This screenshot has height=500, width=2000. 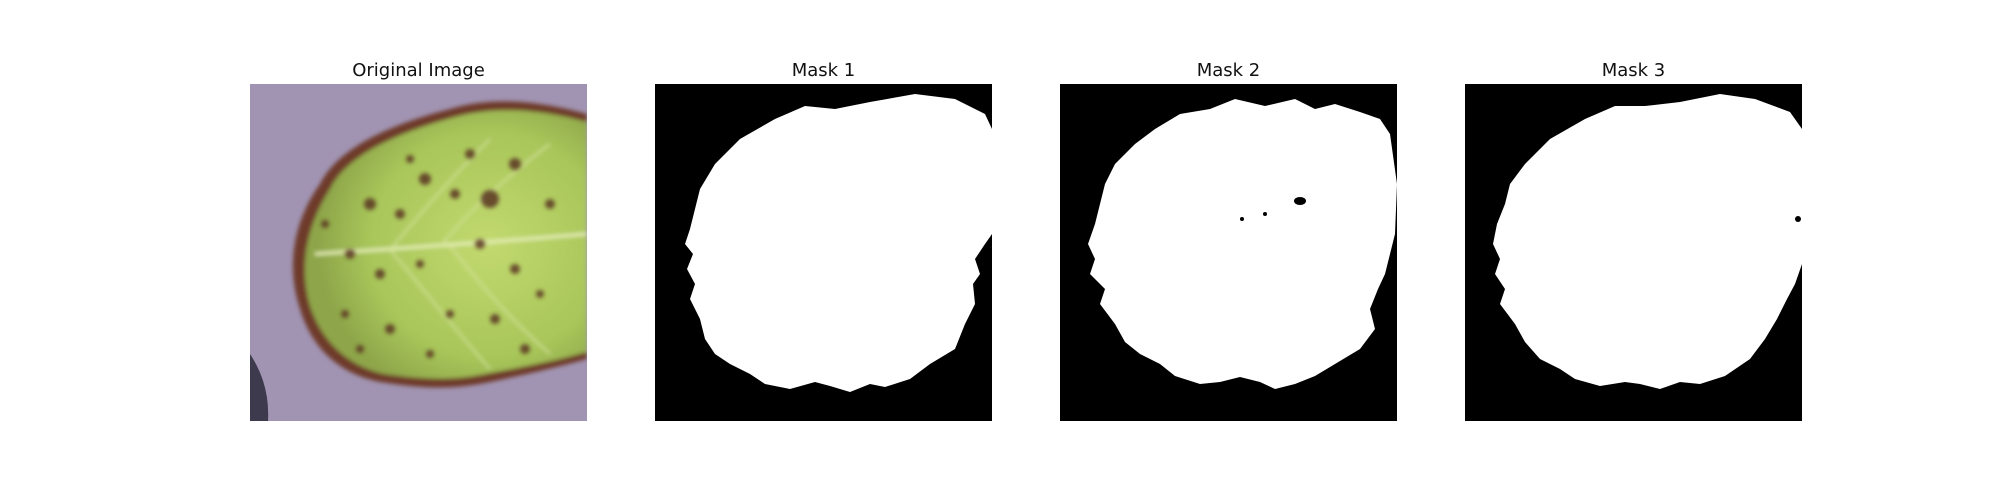 What do you see at coordinates (823, 252) in the screenshot?
I see `mask-1-image` at bounding box center [823, 252].